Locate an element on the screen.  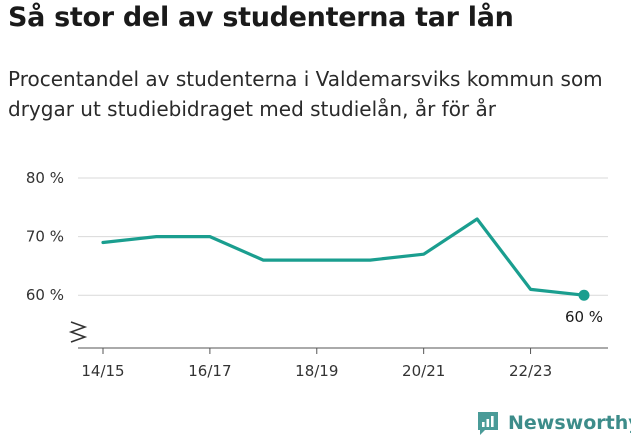
series-layer is located at coordinates (345, 259).